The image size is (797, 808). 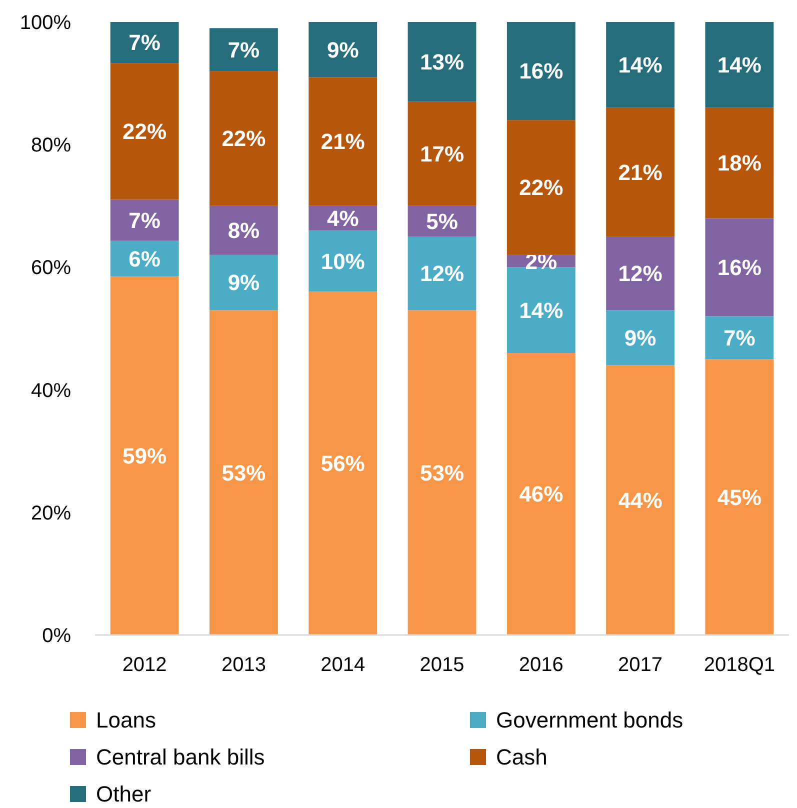 I want to click on data-label: 45%, so click(x=739, y=497).